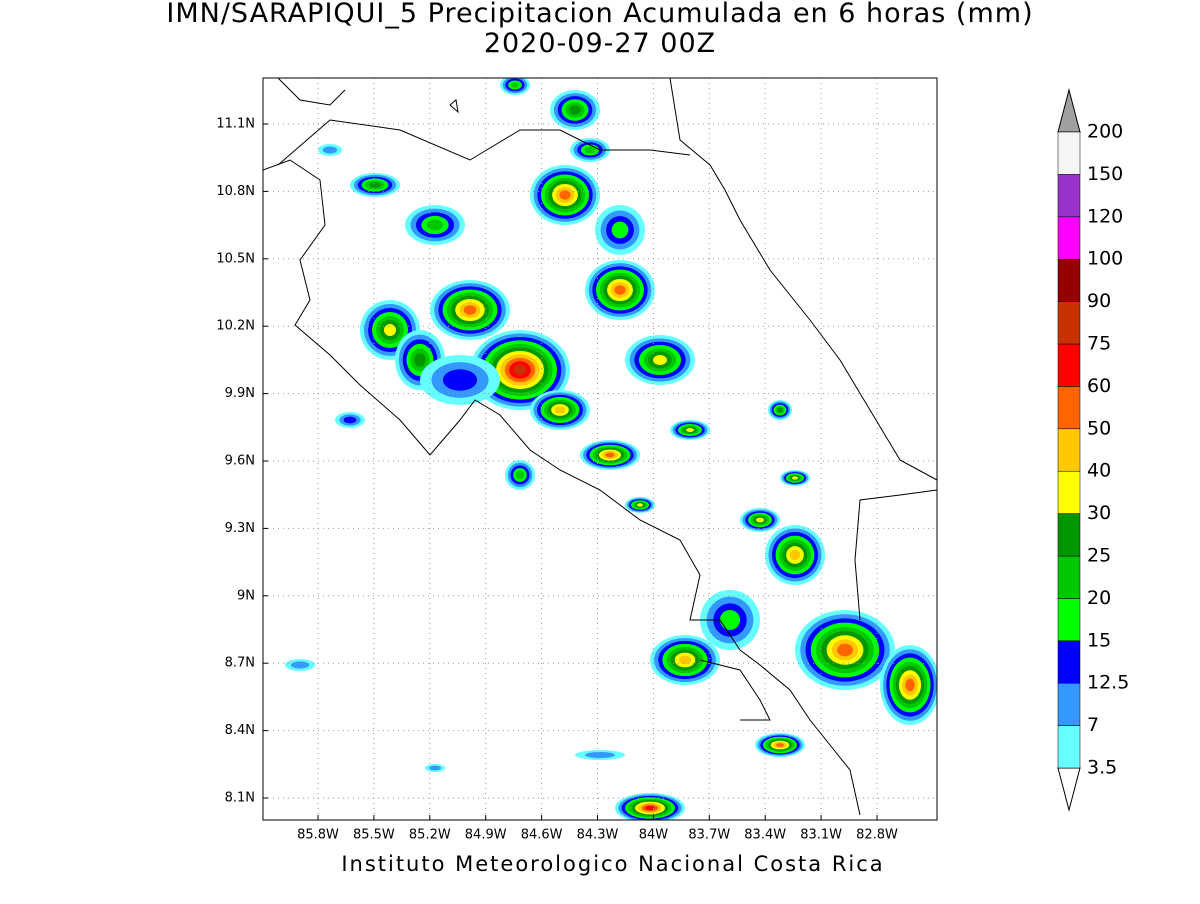 The width and height of the screenshot is (1200, 904). Describe the element at coordinates (318, 835) in the screenshot. I see `lon-label: 85.8W` at that location.